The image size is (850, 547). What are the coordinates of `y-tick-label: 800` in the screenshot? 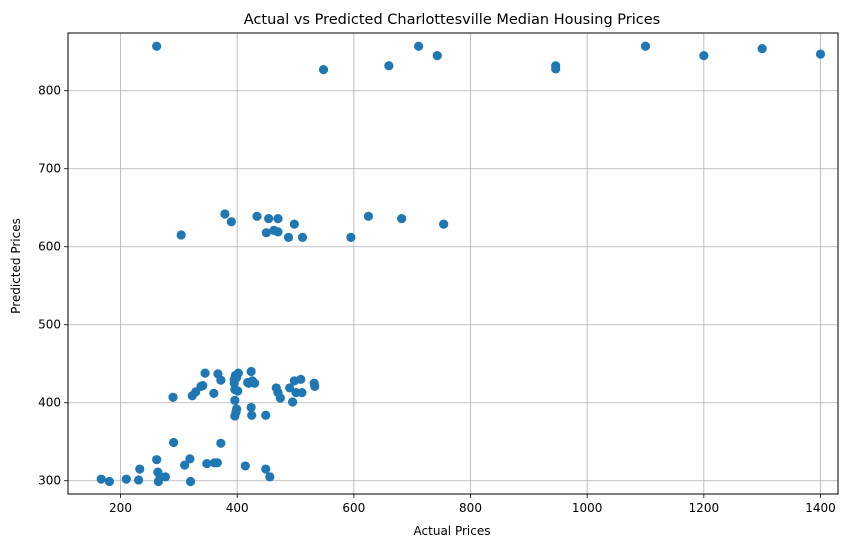 It's located at (49, 91).